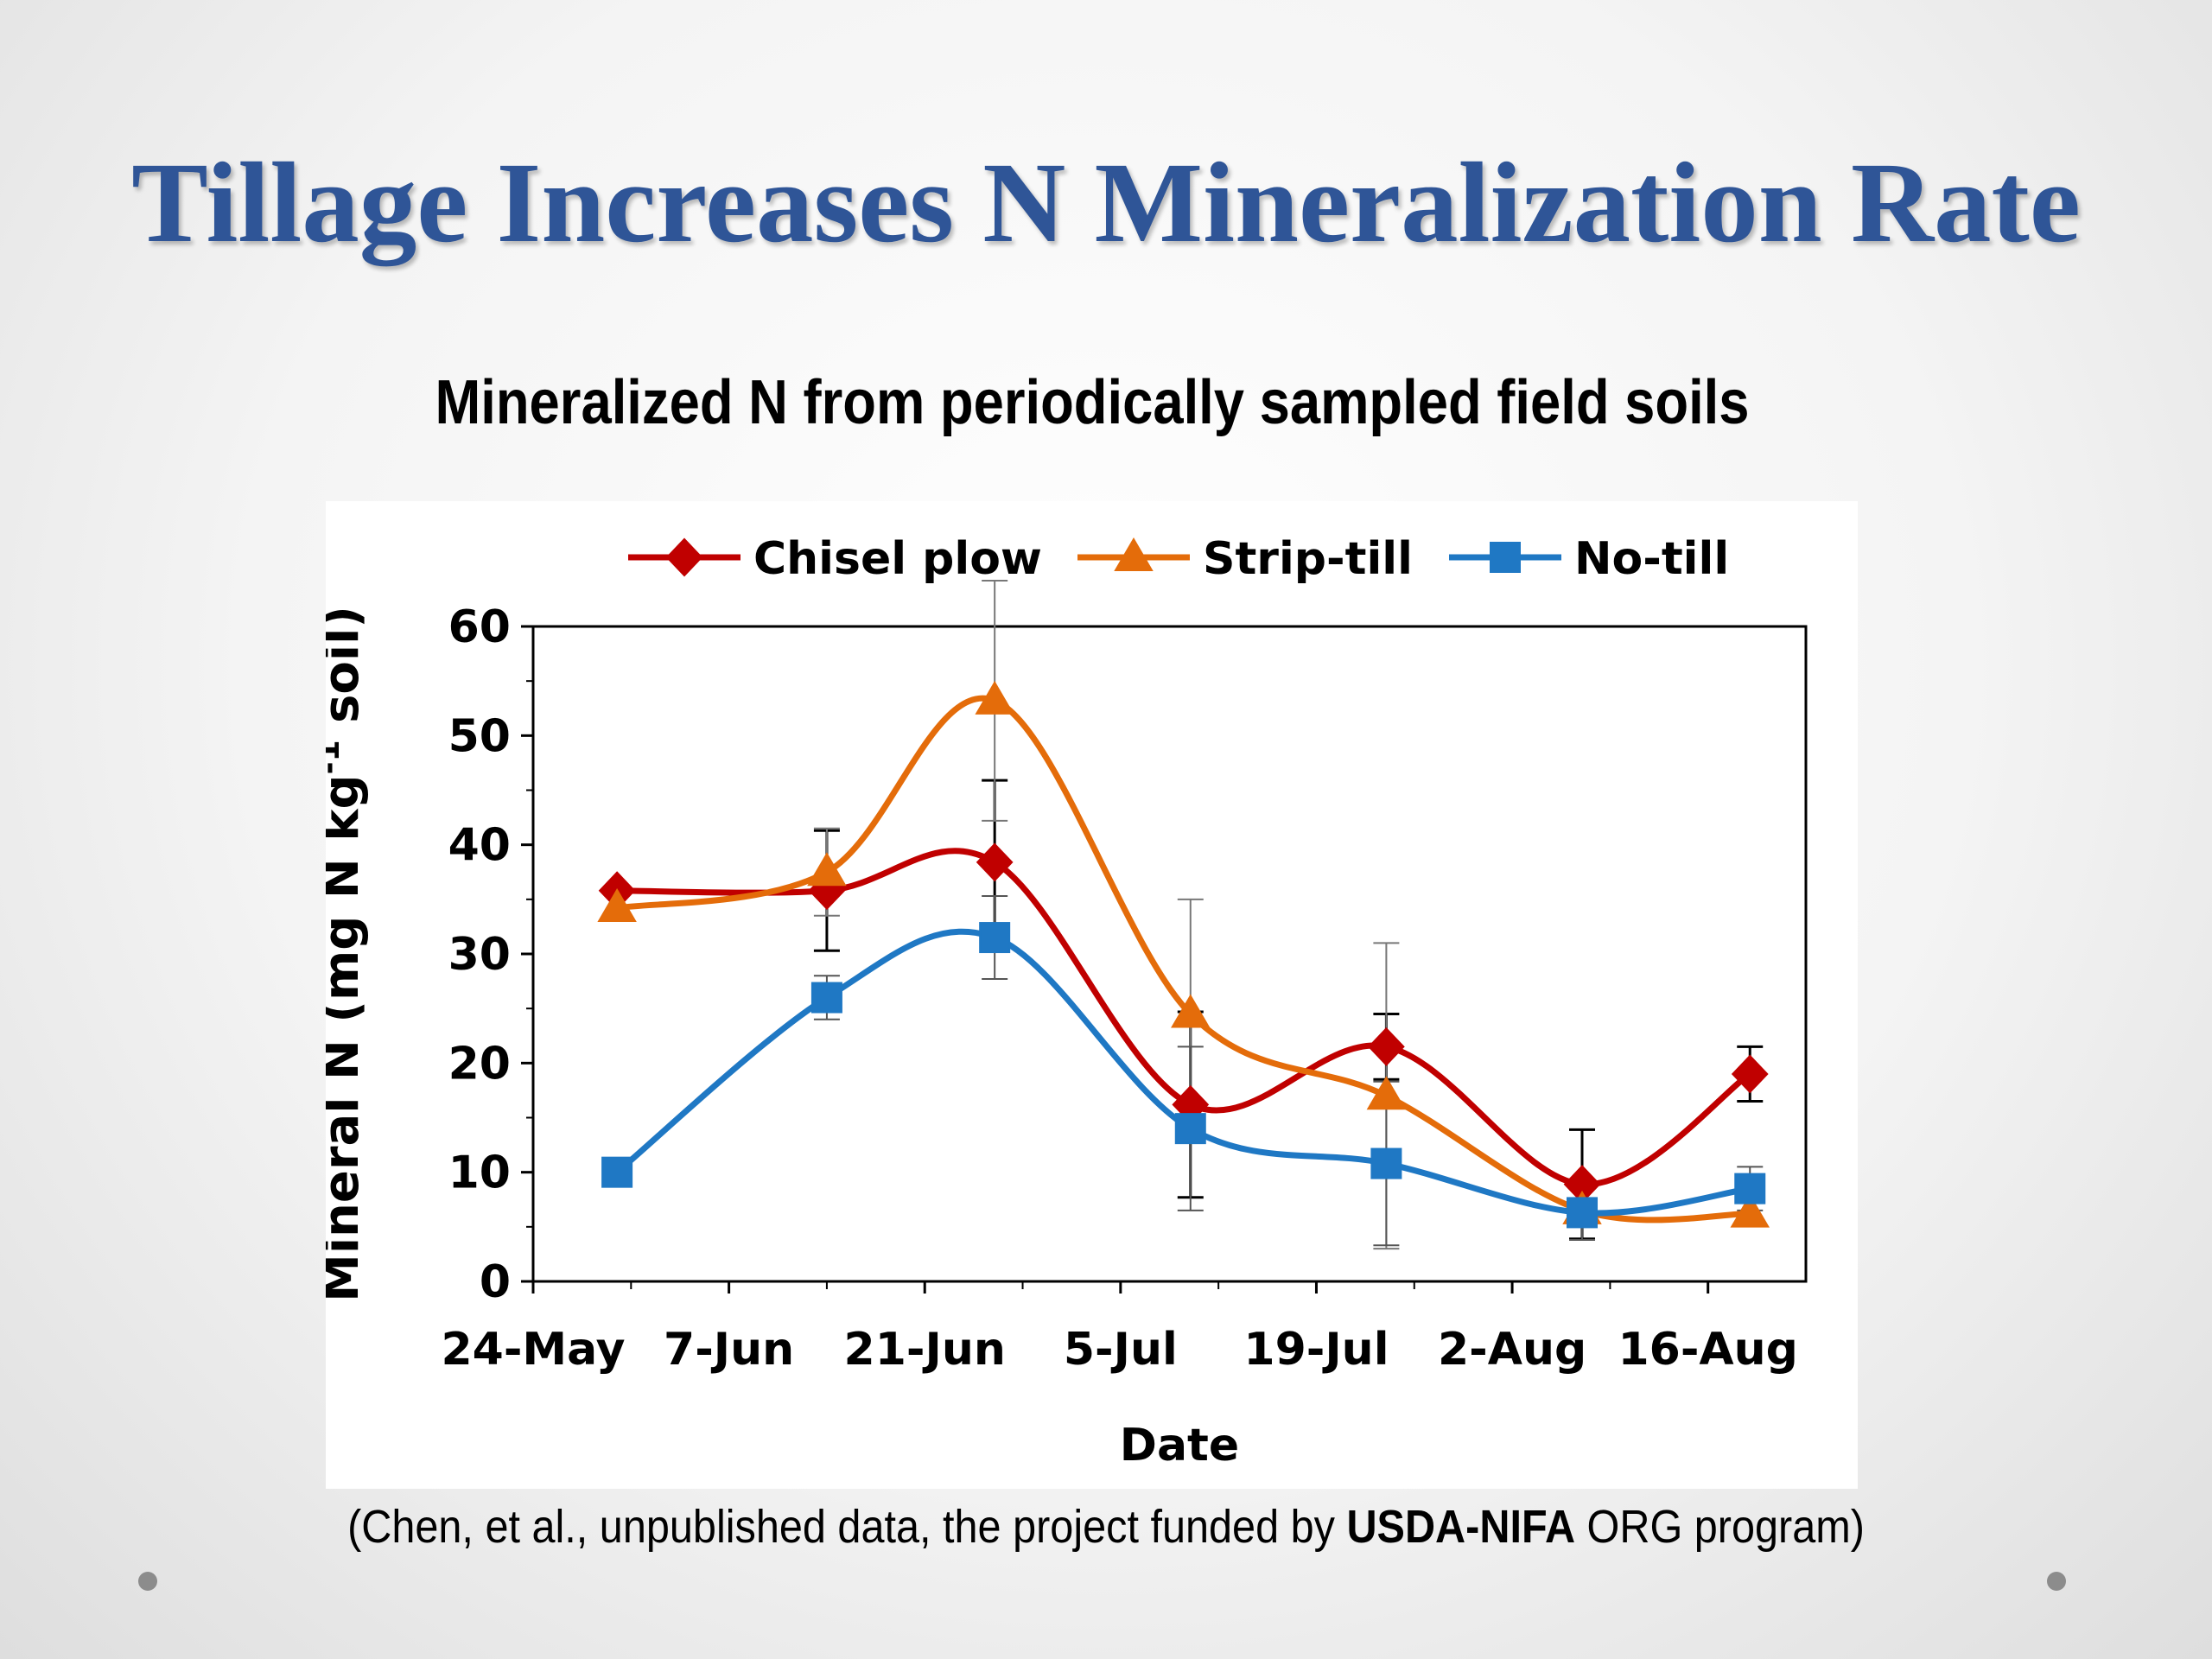 This screenshot has height=1659, width=2212. I want to click on legend-label-chisel-plow: Chisel plow, so click(897, 559).